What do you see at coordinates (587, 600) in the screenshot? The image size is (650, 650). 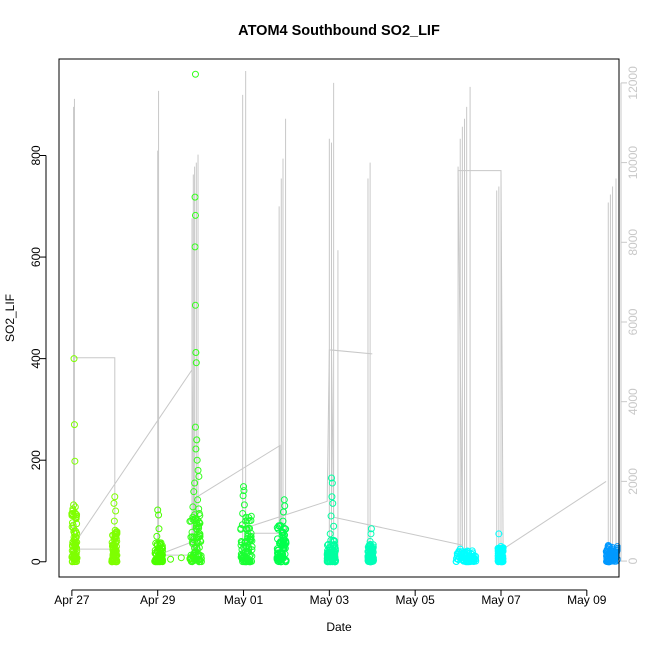 I see `x-tick-label-6: May 09` at bounding box center [587, 600].